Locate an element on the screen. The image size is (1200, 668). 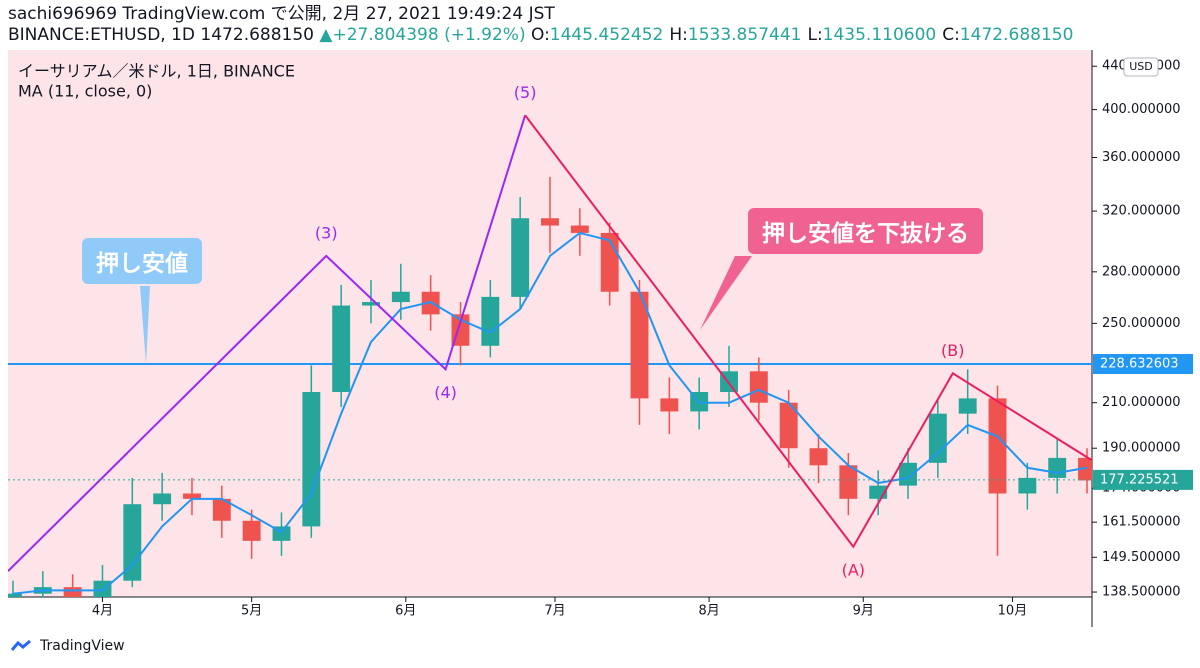
y-tick-label: 138.500000 is located at coordinates (1141, 592).